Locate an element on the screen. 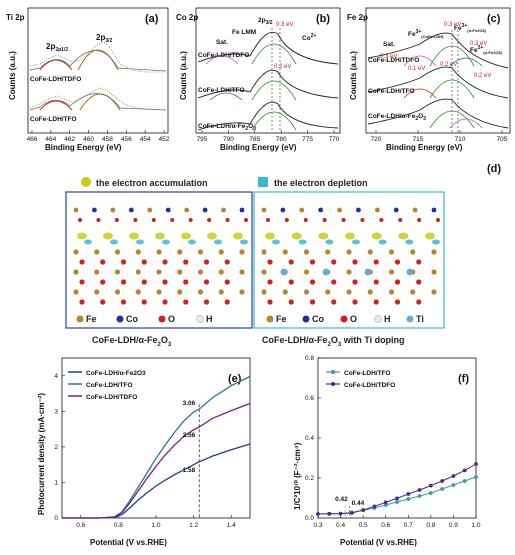 The height and width of the screenshot is (555, 515). panel-c-shift-2: 0.3 eV is located at coordinates (452, 25).